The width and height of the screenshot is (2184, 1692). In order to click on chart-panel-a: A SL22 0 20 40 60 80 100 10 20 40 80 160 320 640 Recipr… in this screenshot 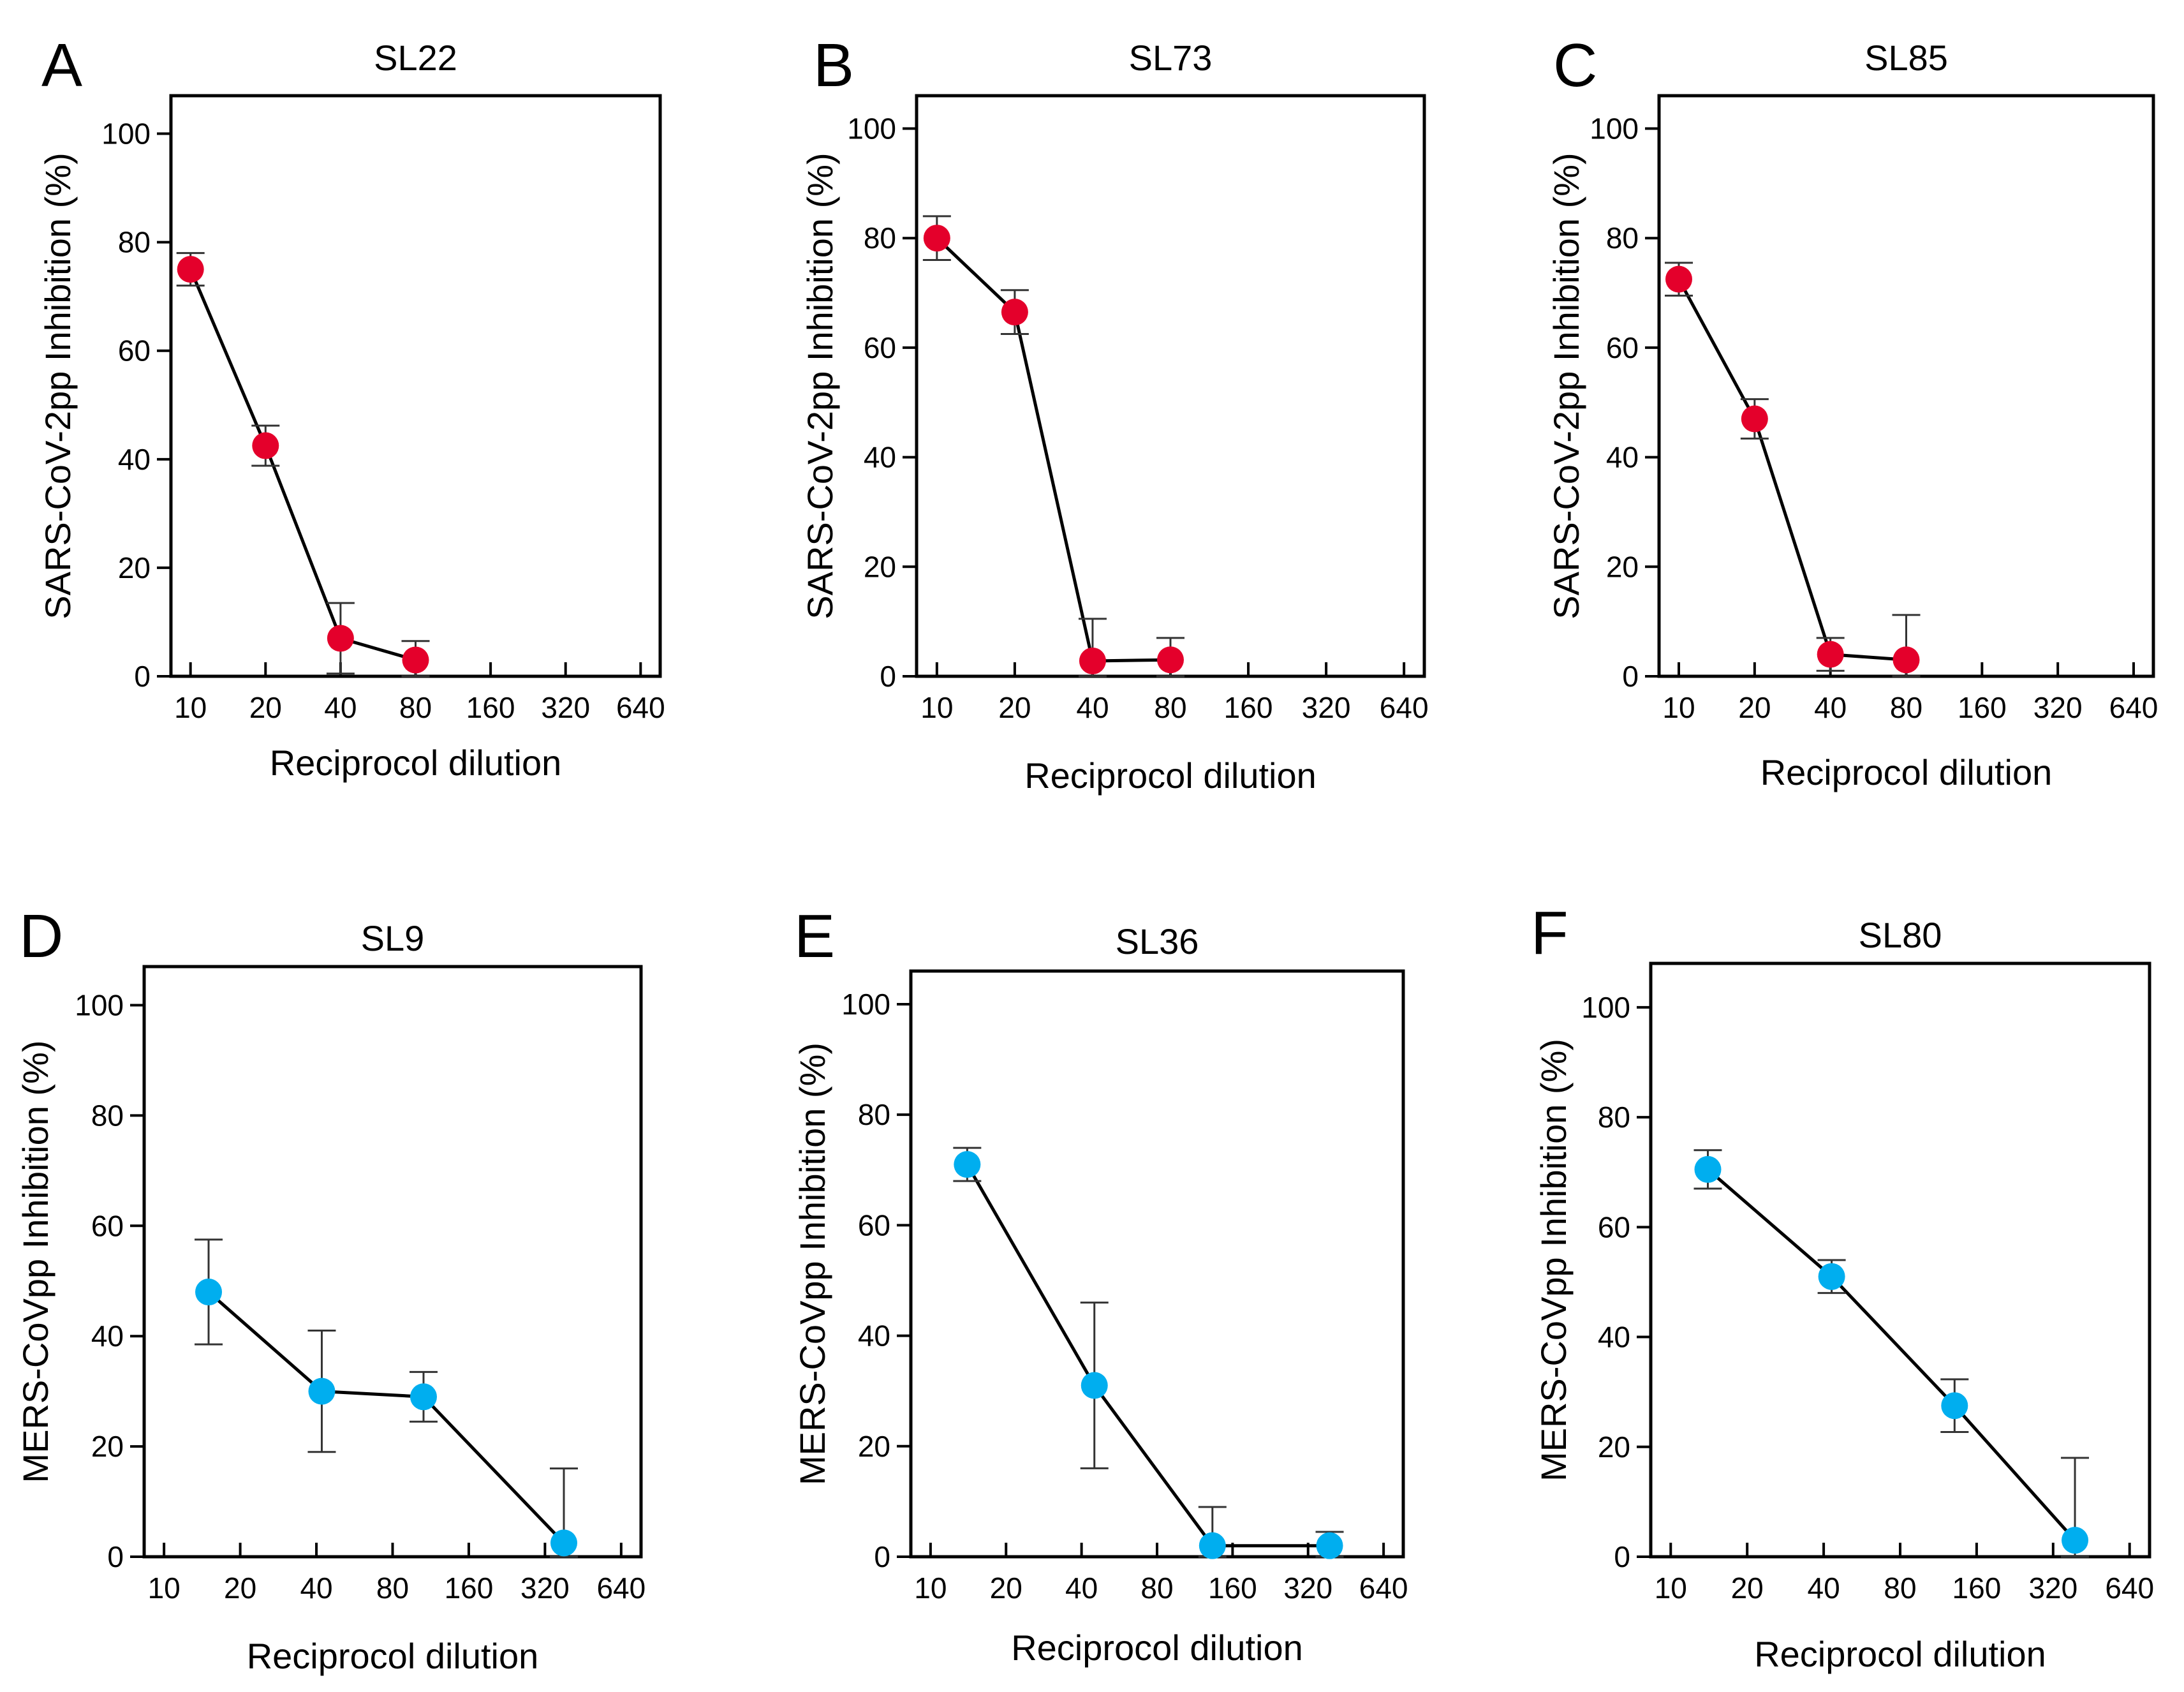, I will do `click(351, 407)`.